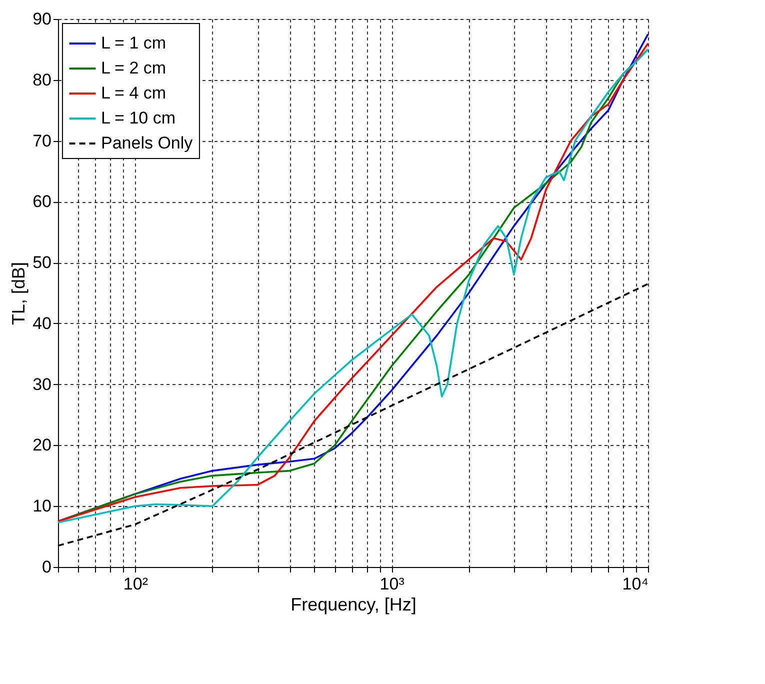 Image resolution: width=765 pixels, height=684 pixels. What do you see at coordinates (133, 43) in the screenshot?
I see `legend-label: L = 1 cm` at bounding box center [133, 43].